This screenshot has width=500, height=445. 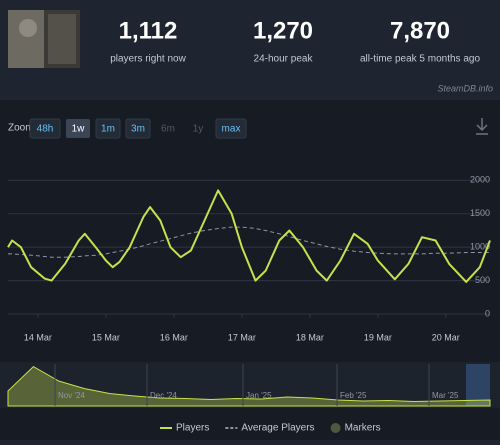 What do you see at coordinates (174, 337) in the screenshot?
I see `x-tick-label: 16 Mar` at bounding box center [174, 337].